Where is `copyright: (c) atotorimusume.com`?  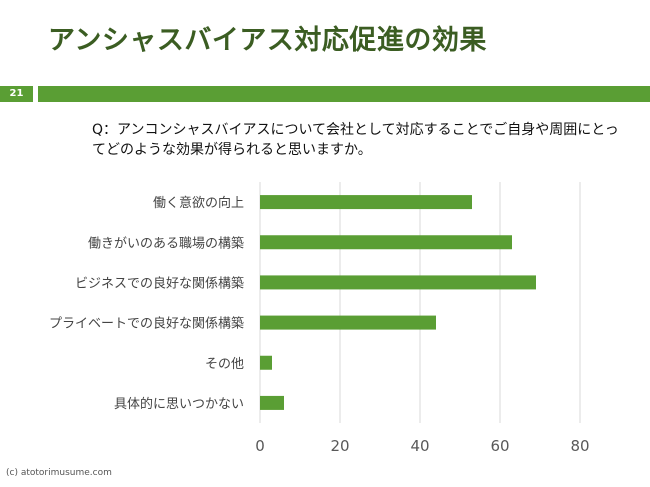 copyright: (c) atotorimusume.com is located at coordinates (59, 473).